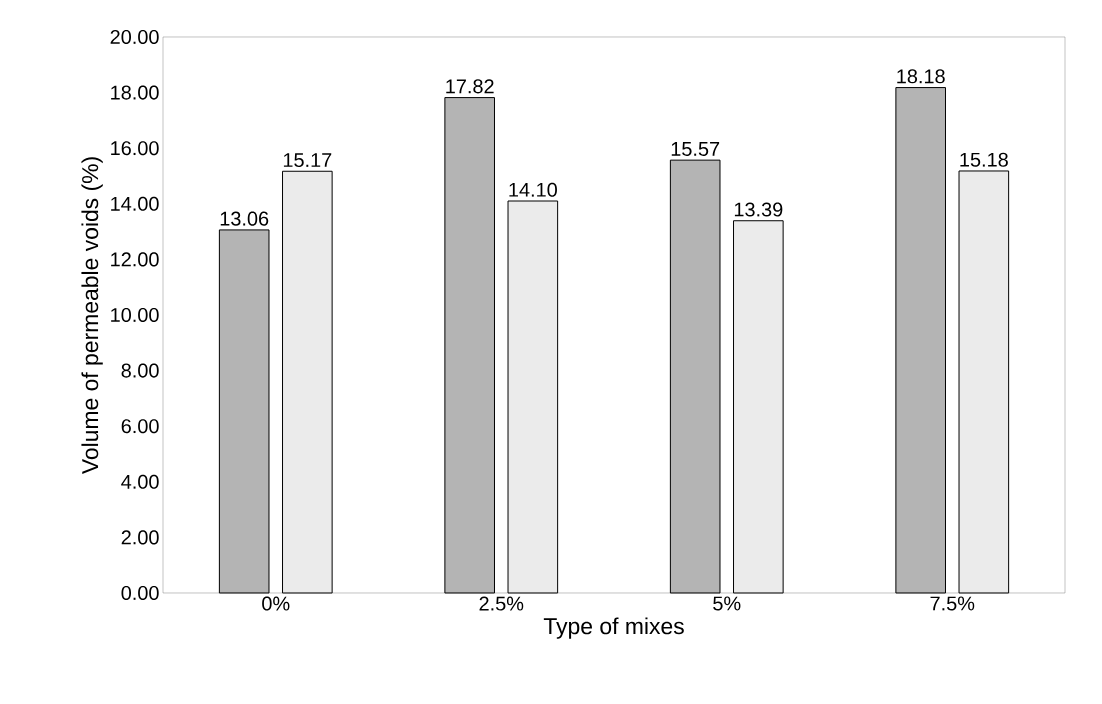 This screenshot has width=1102, height=704. I want to click on data-label: 15.18, so click(984, 159).